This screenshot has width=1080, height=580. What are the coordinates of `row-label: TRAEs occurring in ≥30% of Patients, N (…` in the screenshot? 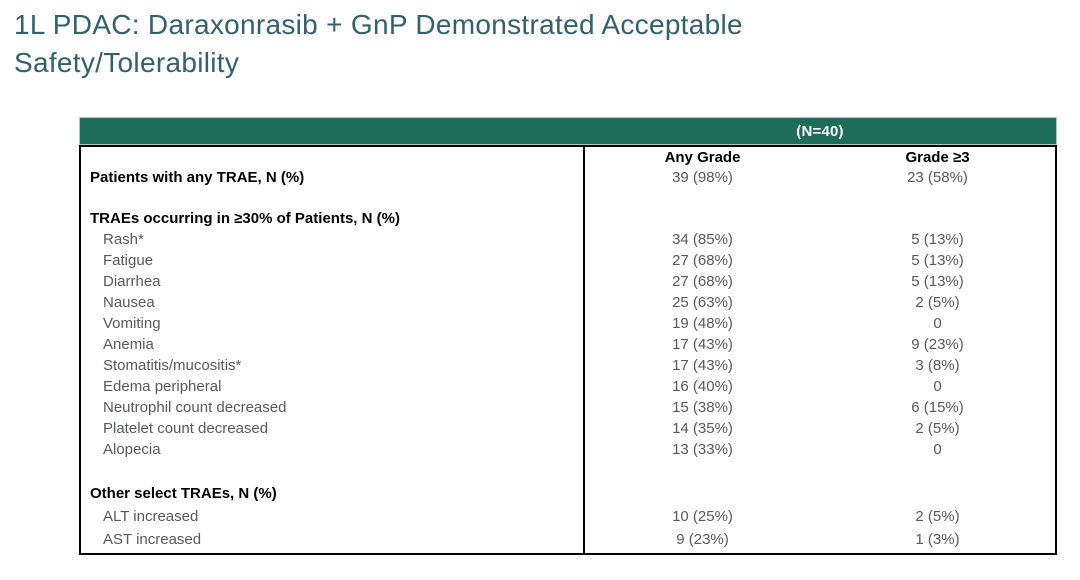 It's located at (245, 218).